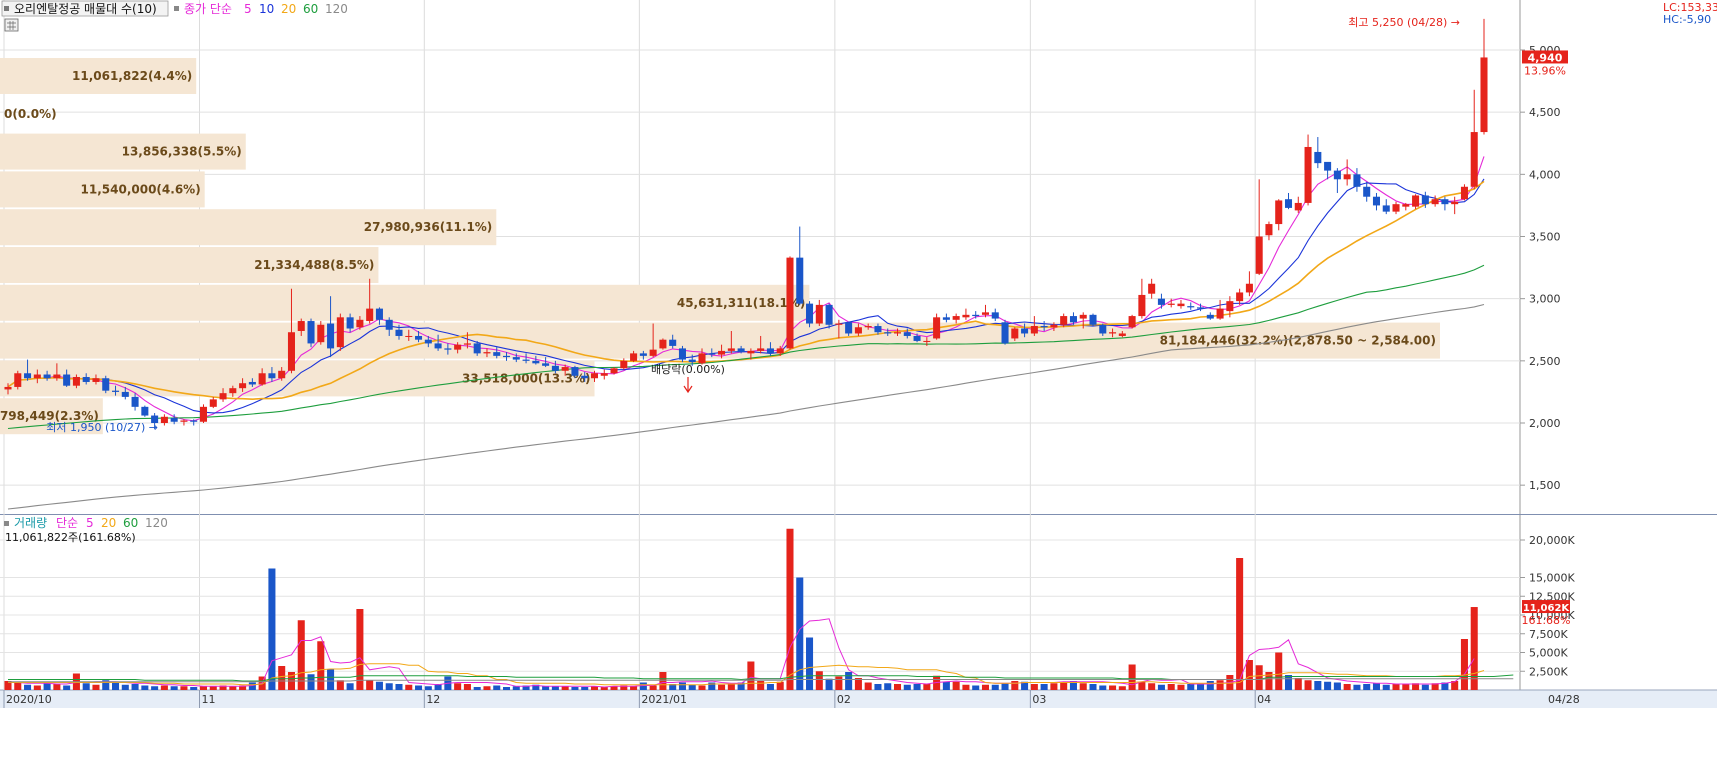  Describe the element at coordinates (288, 9) in the screenshot. I see `legend-period: 20` at that location.